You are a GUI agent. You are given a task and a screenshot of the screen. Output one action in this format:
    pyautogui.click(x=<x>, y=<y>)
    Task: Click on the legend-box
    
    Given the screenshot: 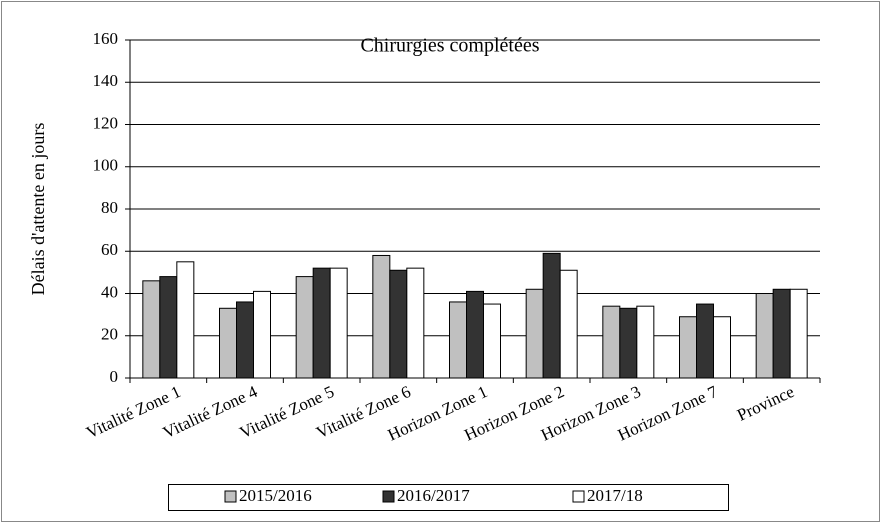 What is the action you would take?
    pyautogui.click(x=448, y=497)
    